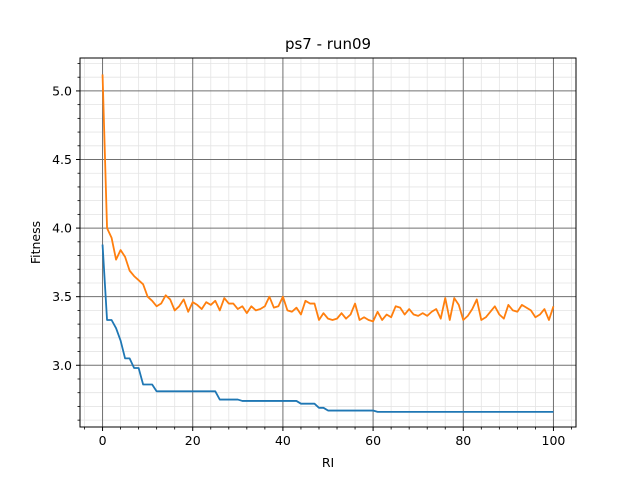 This screenshot has height=480, width=640. What do you see at coordinates (62, 296) in the screenshot?
I see `y-tick-label: 3.5` at bounding box center [62, 296].